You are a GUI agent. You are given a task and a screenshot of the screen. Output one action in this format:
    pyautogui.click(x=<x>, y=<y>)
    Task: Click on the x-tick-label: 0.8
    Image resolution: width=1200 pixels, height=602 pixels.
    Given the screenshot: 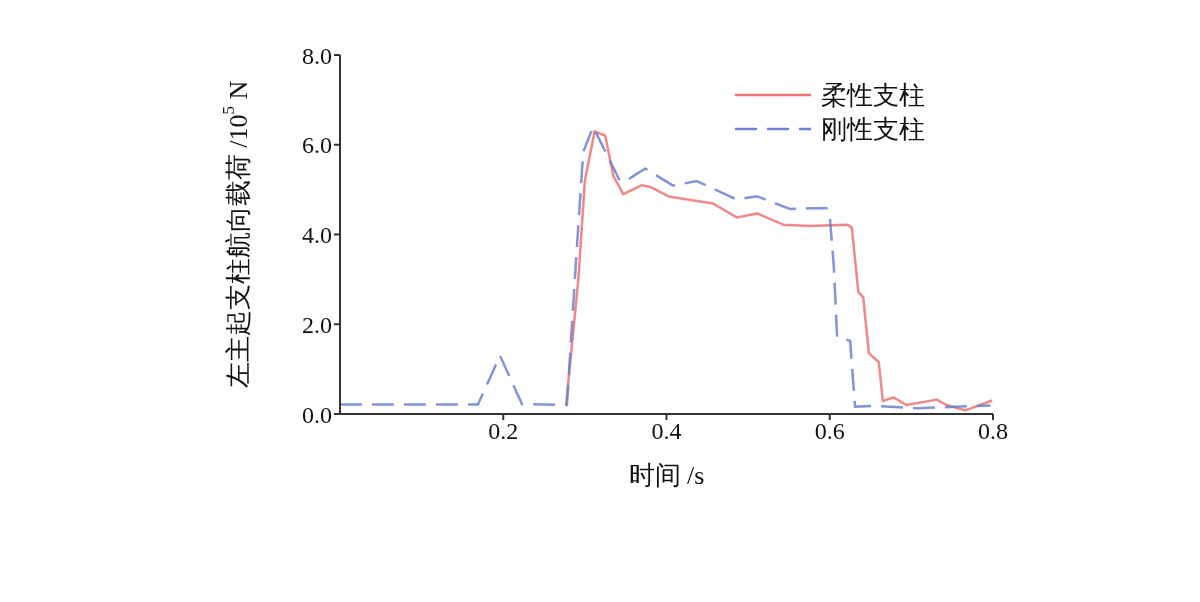 What is the action you would take?
    pyautogui.click(x=993, y=431)
    